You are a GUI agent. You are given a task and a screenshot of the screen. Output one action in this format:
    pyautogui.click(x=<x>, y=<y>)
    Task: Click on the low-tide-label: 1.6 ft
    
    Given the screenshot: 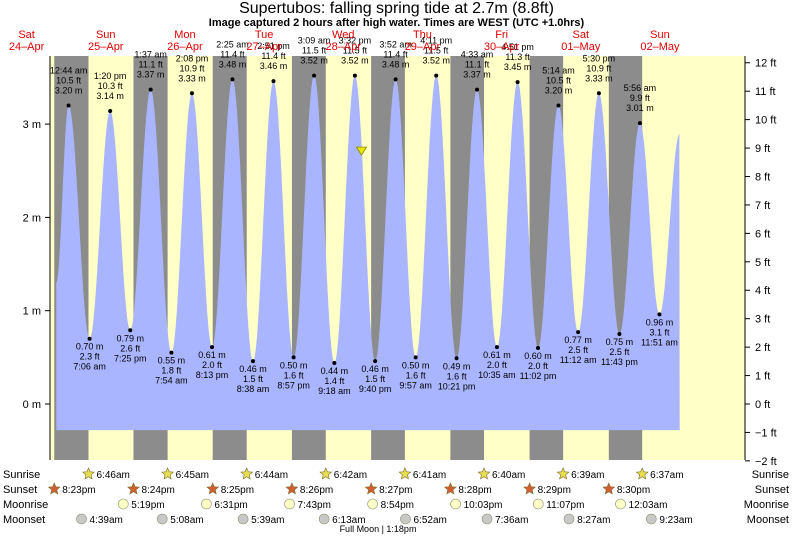 What is the action you would take?
    pyautogui.click(x=416, y=375)
    